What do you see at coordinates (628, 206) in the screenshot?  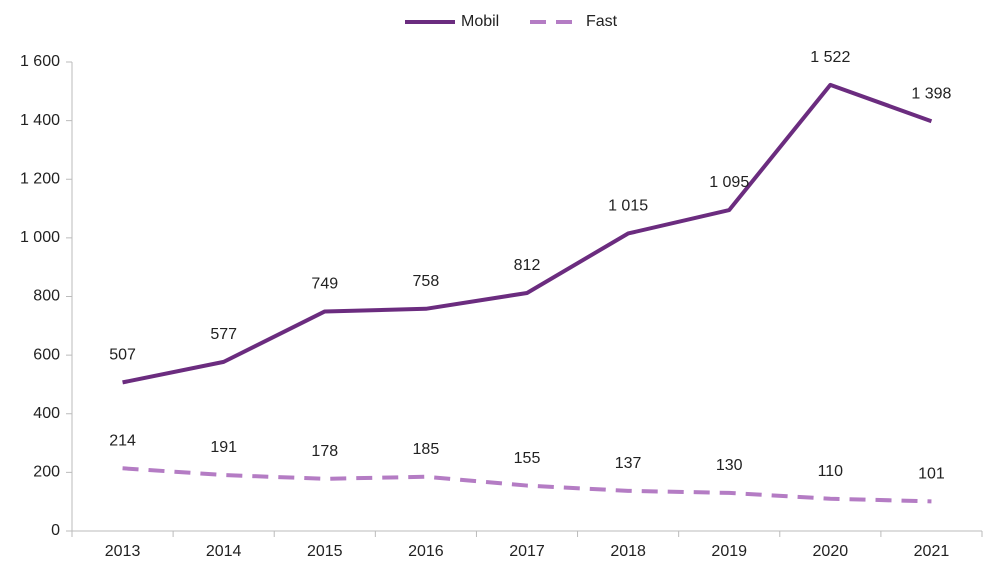 I see `data-label: 1 015` at bounding box center [628, 206].